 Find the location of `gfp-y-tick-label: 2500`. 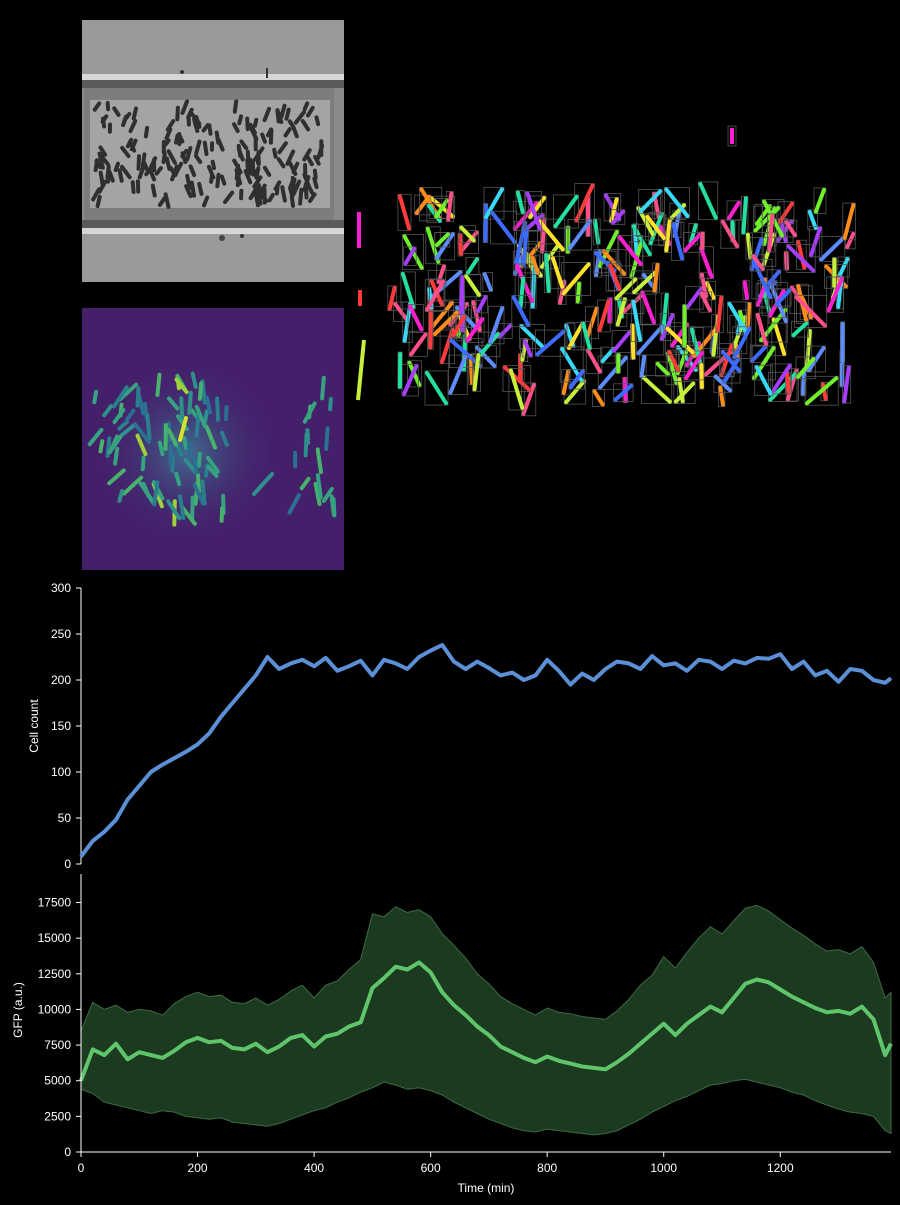

gfp-y-tick-label: 2500 is located at coordinates (57, 1116).